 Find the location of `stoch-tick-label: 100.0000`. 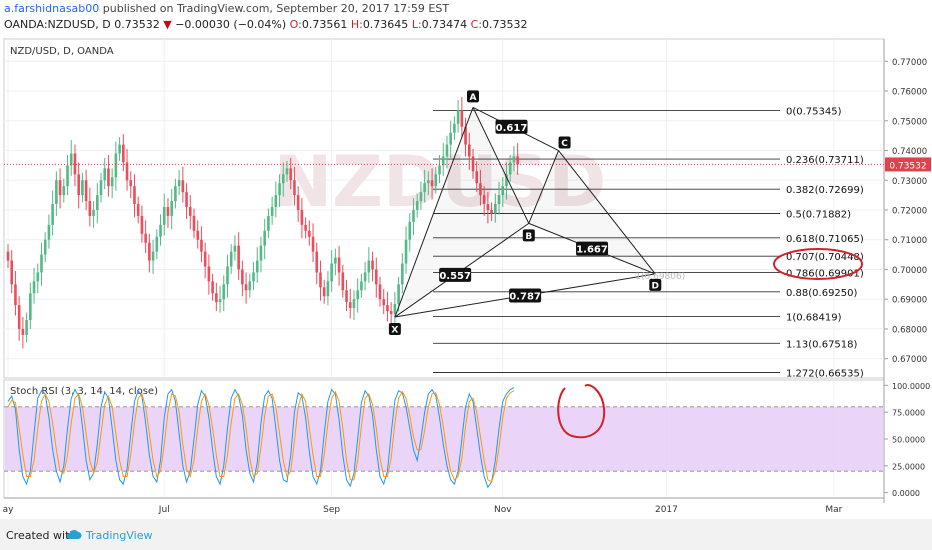

stoch-tick-label: 100.0000 is located at coordinates (911, 386).